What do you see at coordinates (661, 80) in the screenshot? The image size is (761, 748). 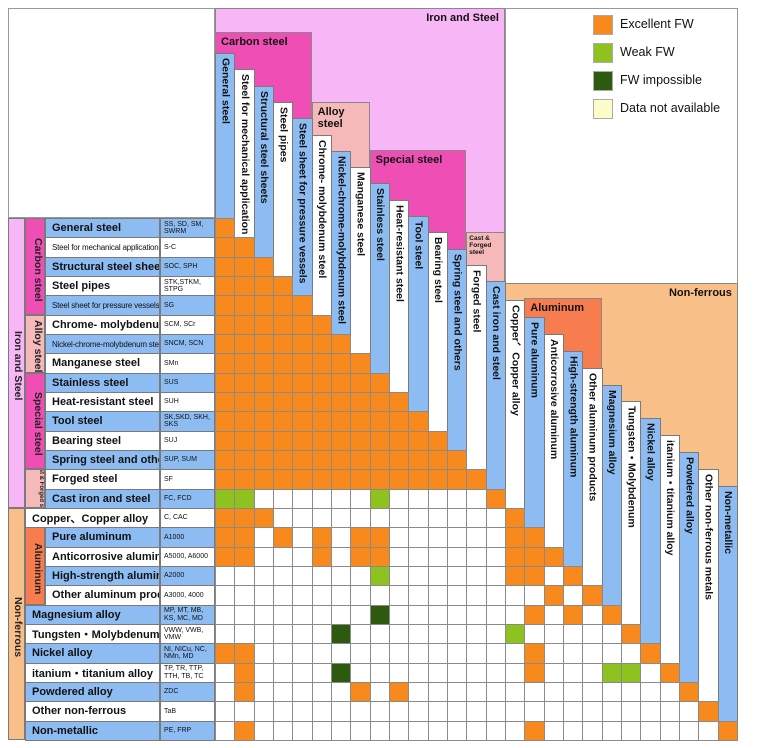 I see `legend-label-impossible: FW impossible` at bounding box center [661, 80].